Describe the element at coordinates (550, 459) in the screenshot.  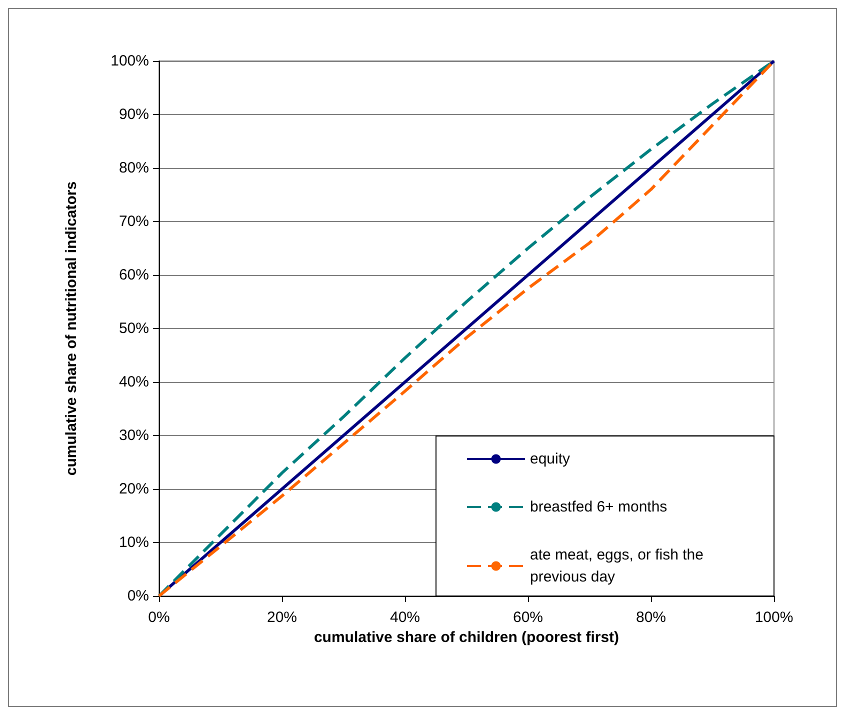
I see `legend-label: equity` at that location.